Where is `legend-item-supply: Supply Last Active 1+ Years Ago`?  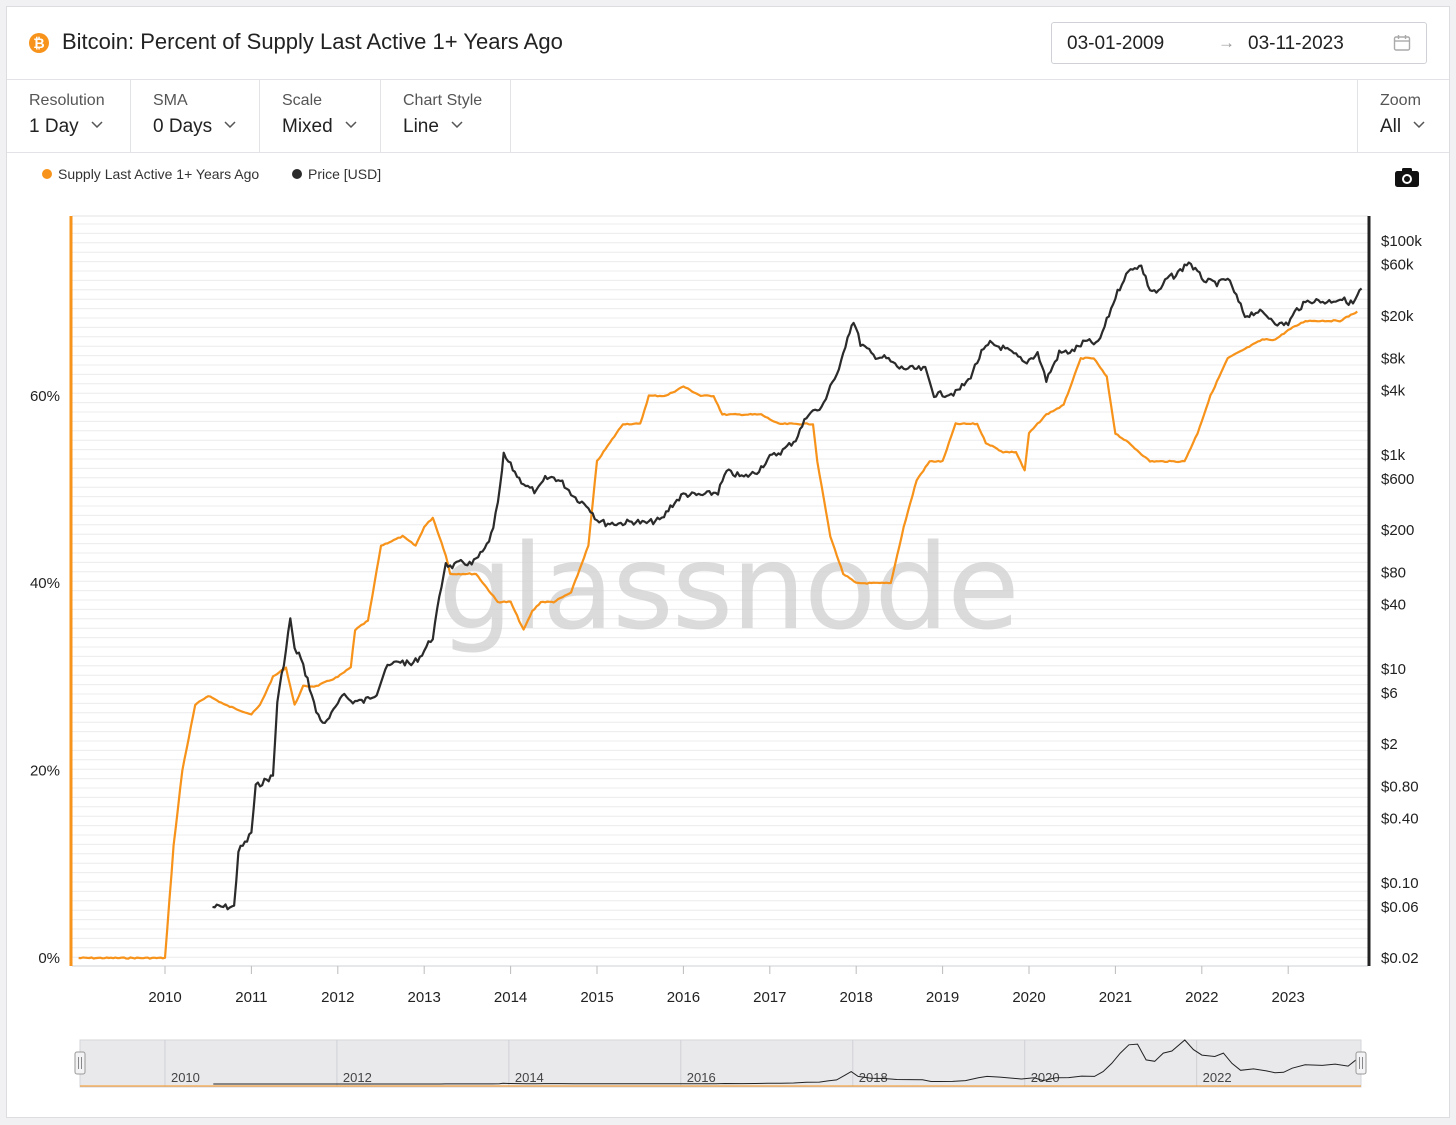
legend-item-supply: Supply Last Active 1+ Years Ago is located at coordinates (150, 174).